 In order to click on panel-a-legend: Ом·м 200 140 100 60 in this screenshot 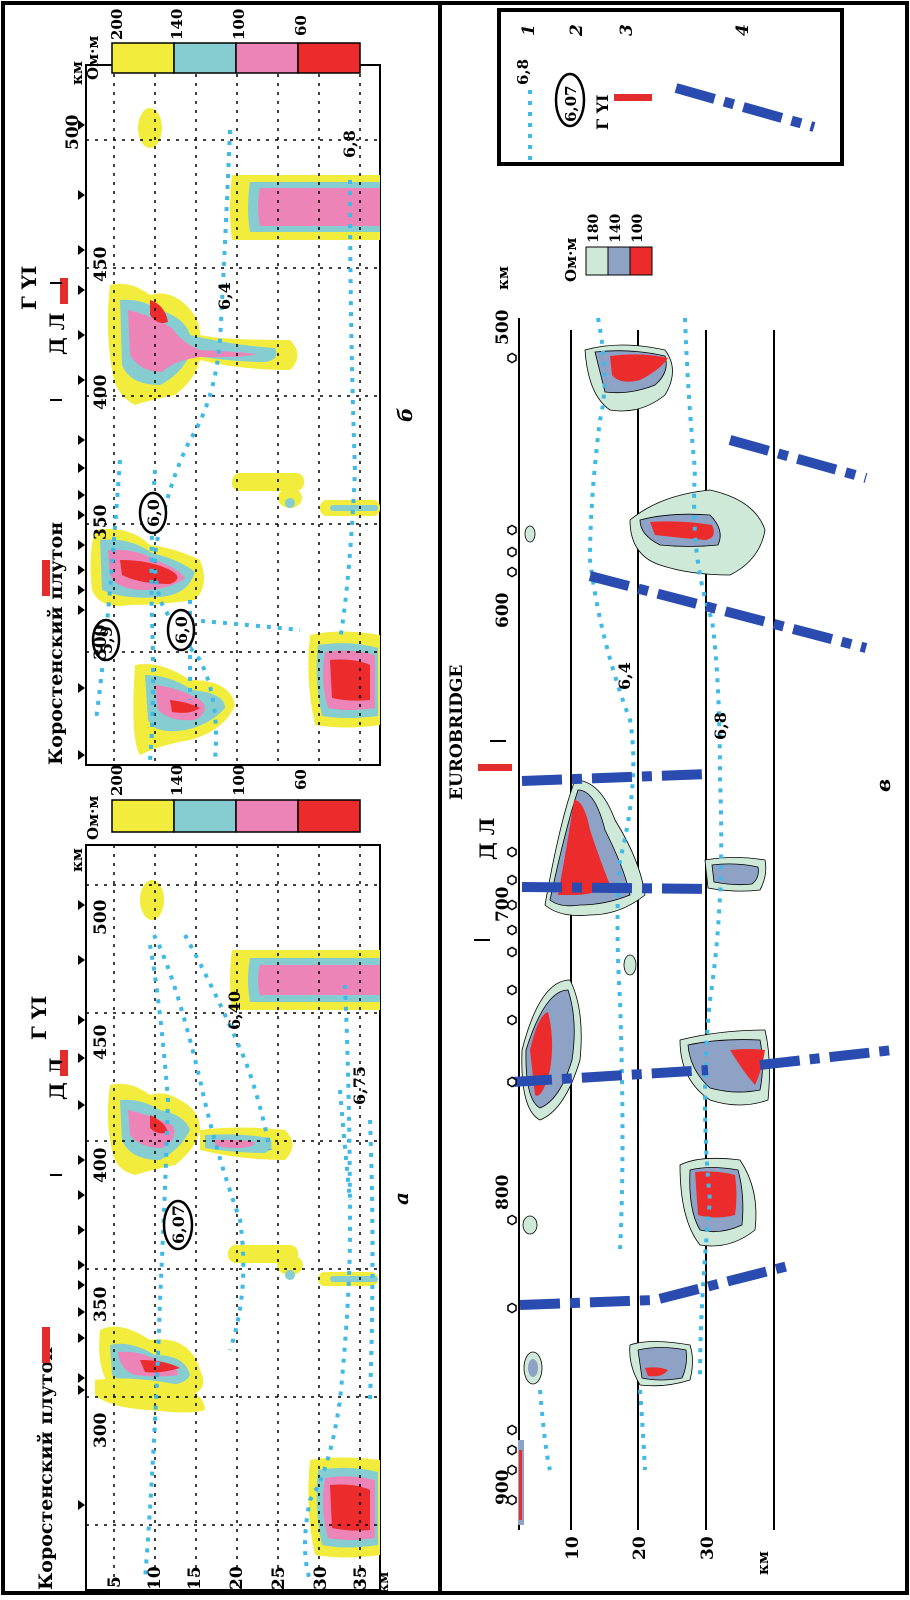, I will do `click(222, 802)`.